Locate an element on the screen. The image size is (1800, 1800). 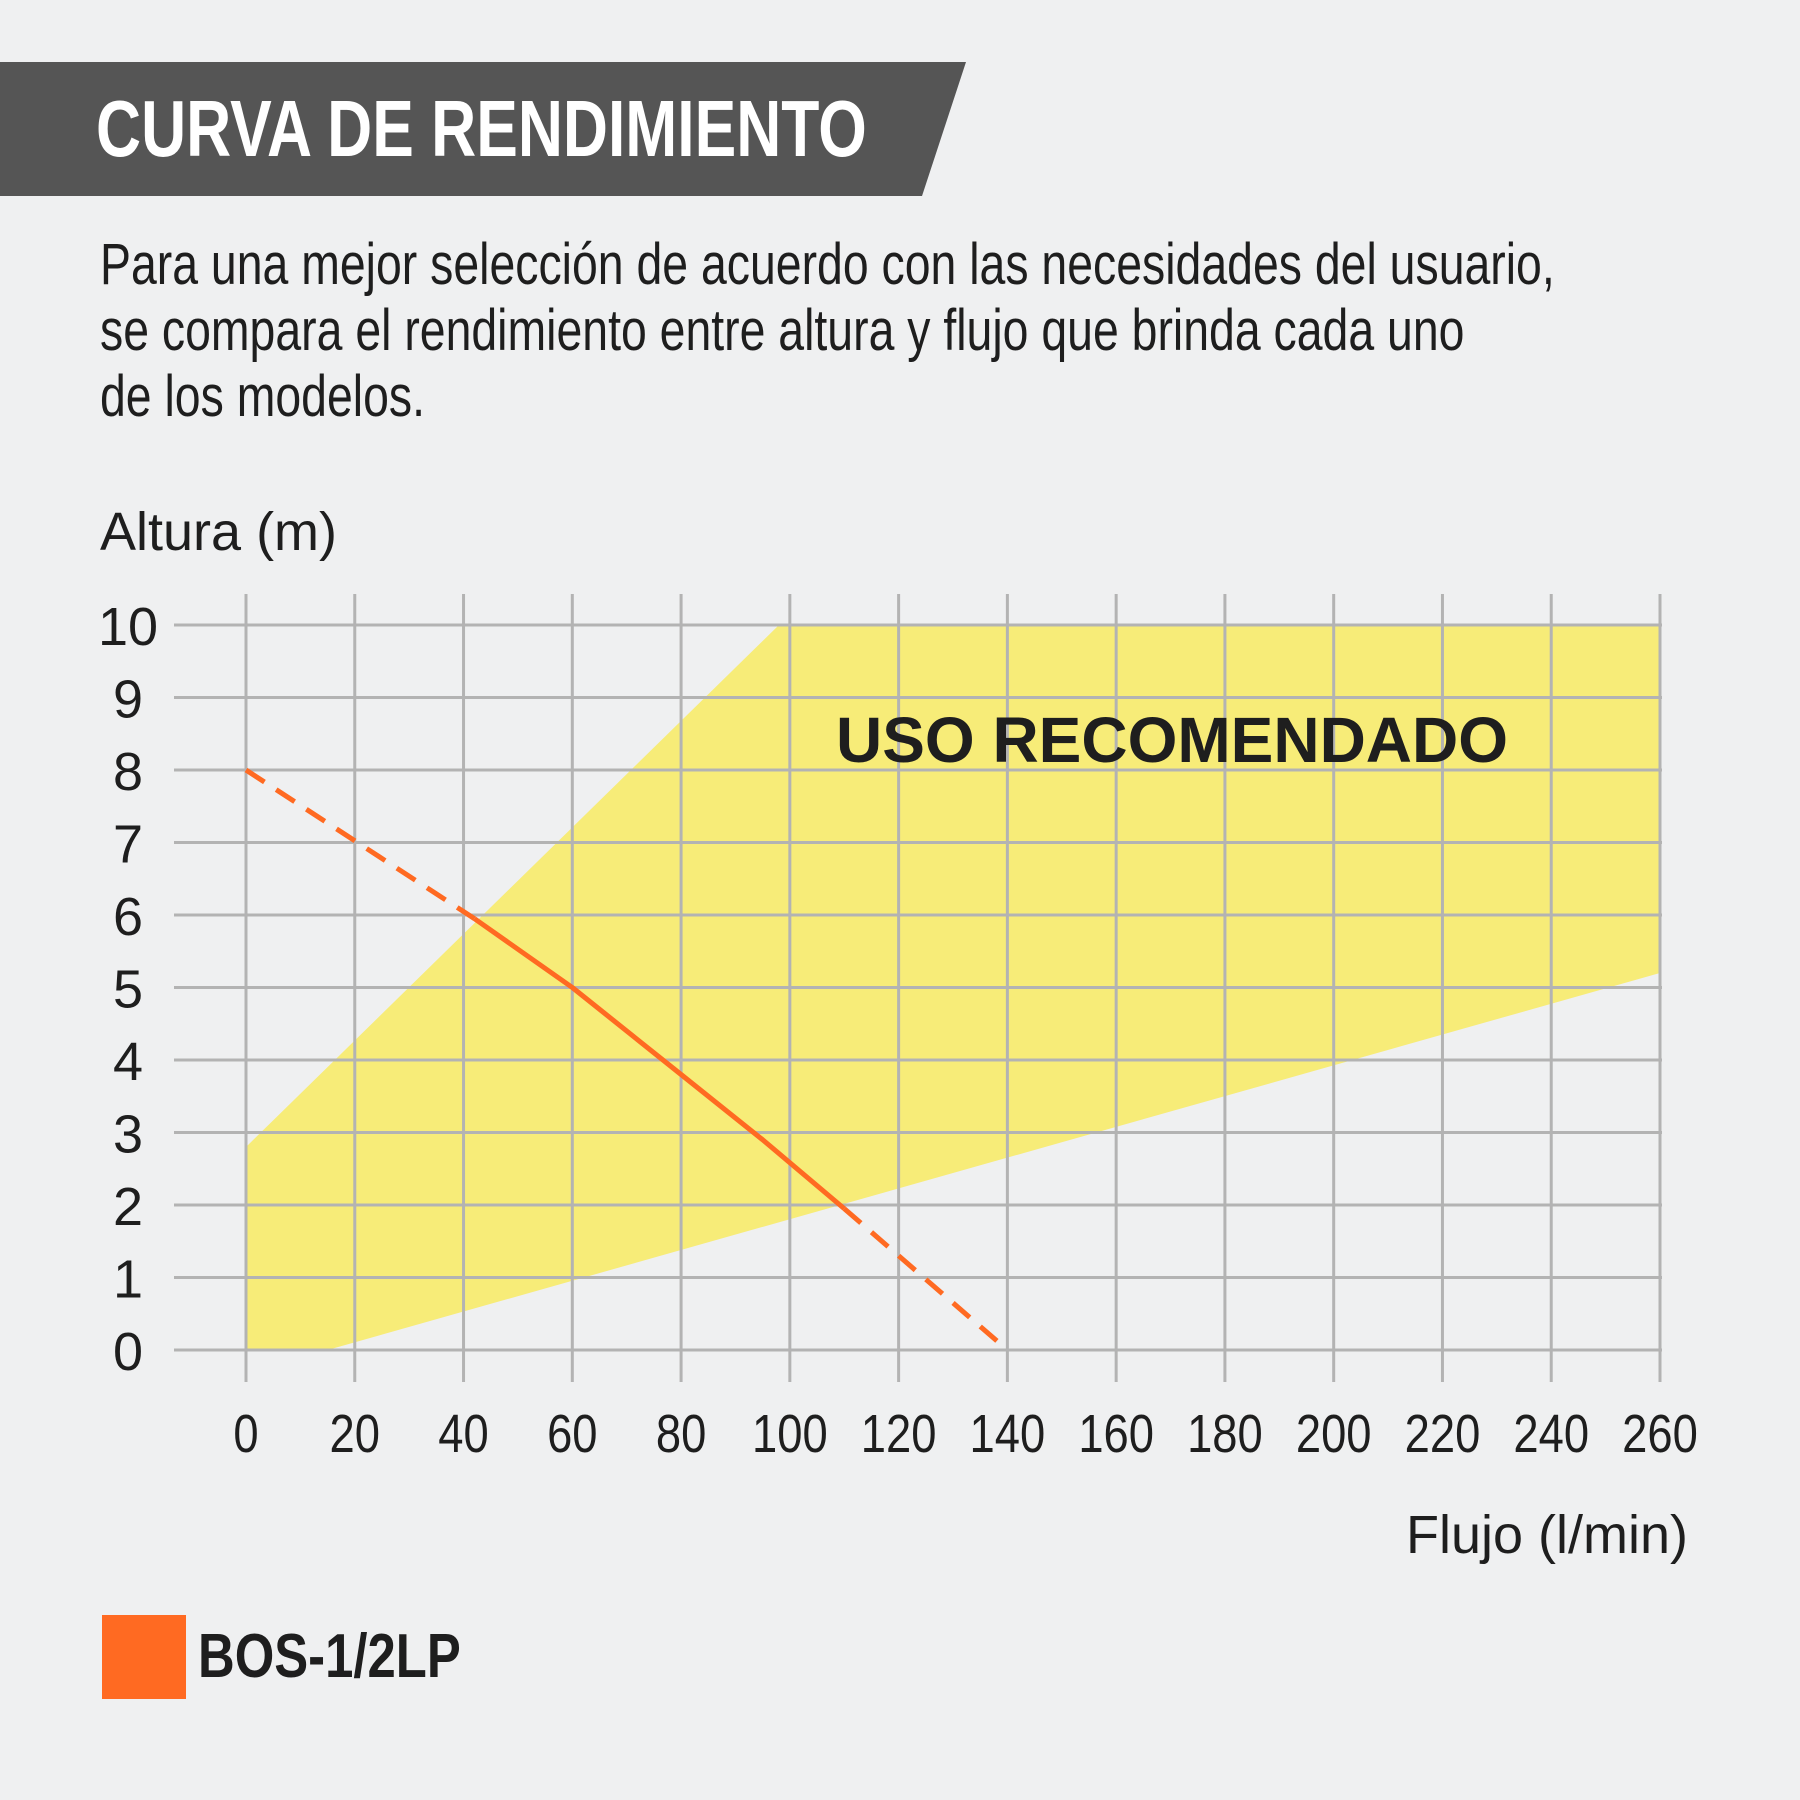
series-layer is located at coordinates (627, 1059).